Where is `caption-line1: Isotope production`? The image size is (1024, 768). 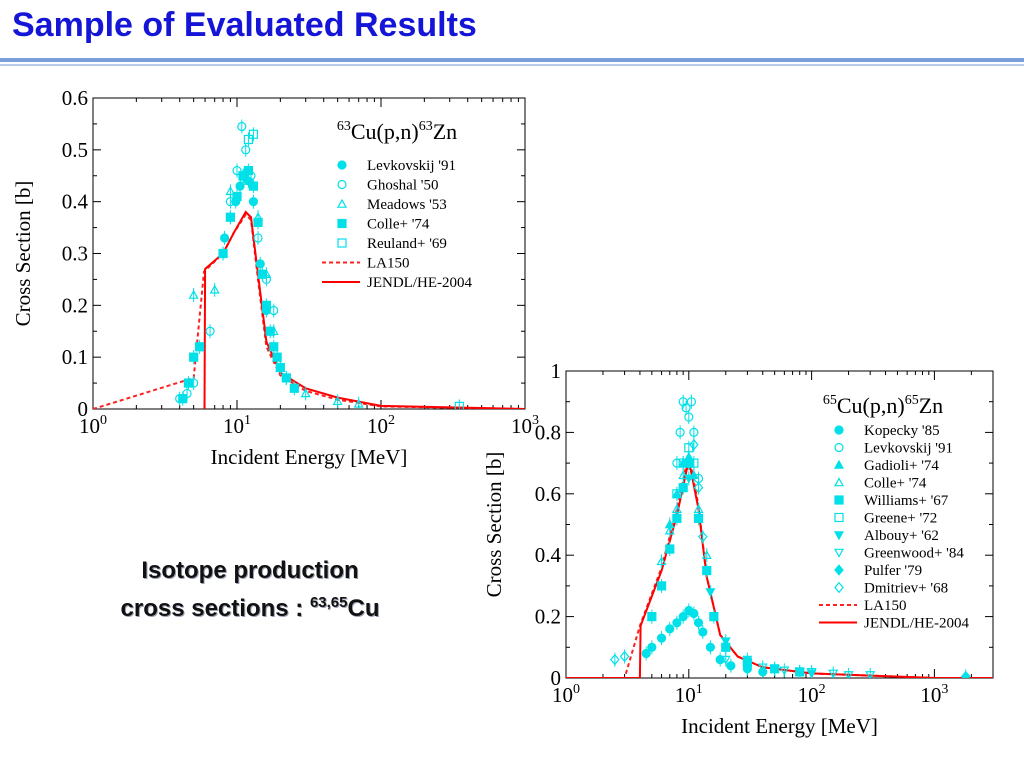
caption-line1: Isotope production is located at coordinates (250, 570).